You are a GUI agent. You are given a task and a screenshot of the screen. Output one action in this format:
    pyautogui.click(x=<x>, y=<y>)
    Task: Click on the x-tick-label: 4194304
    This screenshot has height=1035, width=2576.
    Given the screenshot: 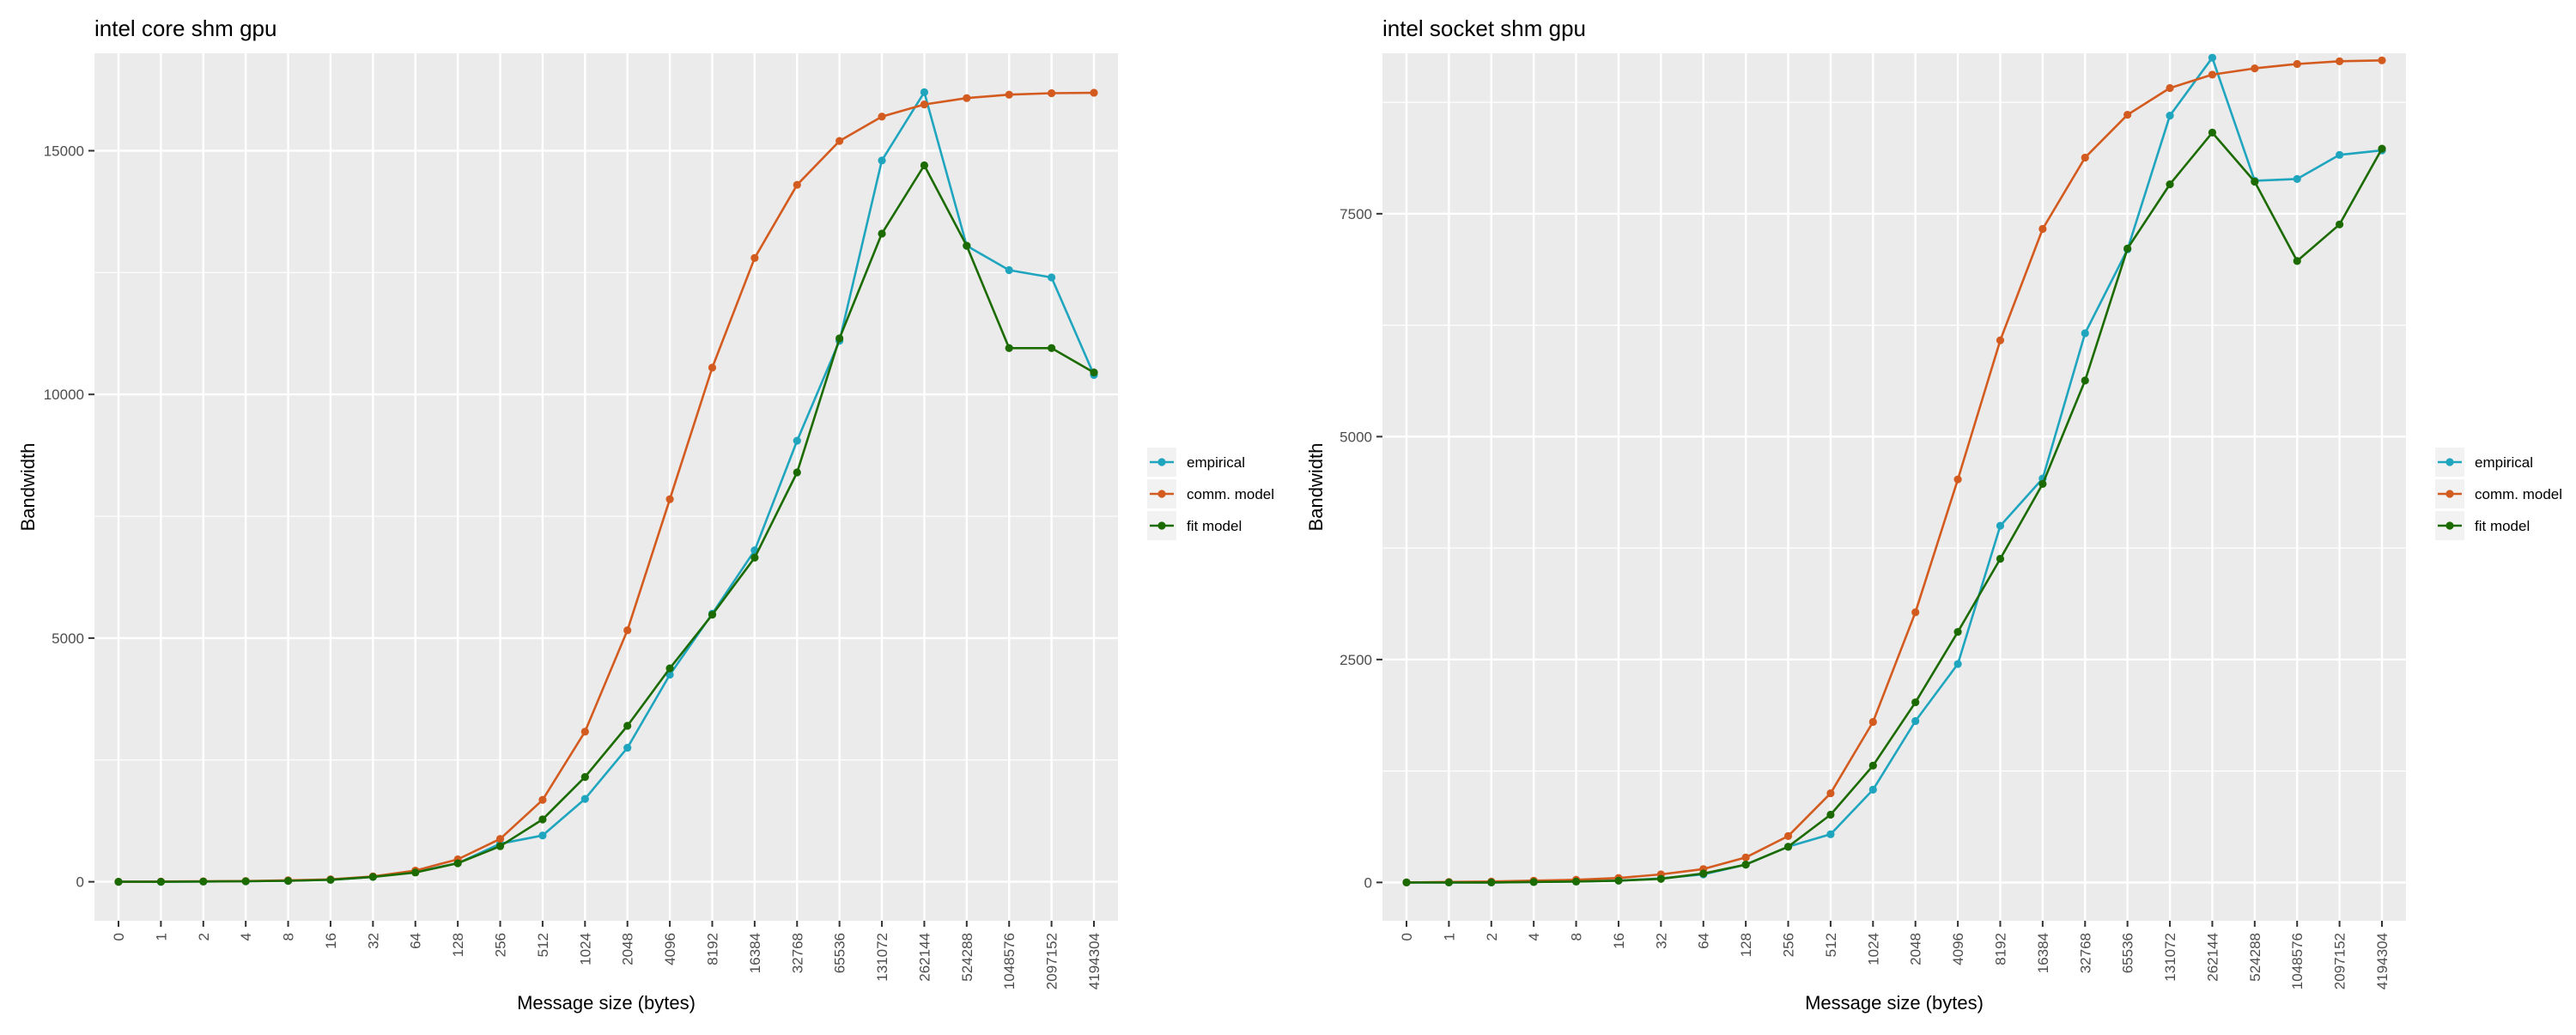 What is the action you would take?
    pyautogui.click(x=2383, y=961)
    